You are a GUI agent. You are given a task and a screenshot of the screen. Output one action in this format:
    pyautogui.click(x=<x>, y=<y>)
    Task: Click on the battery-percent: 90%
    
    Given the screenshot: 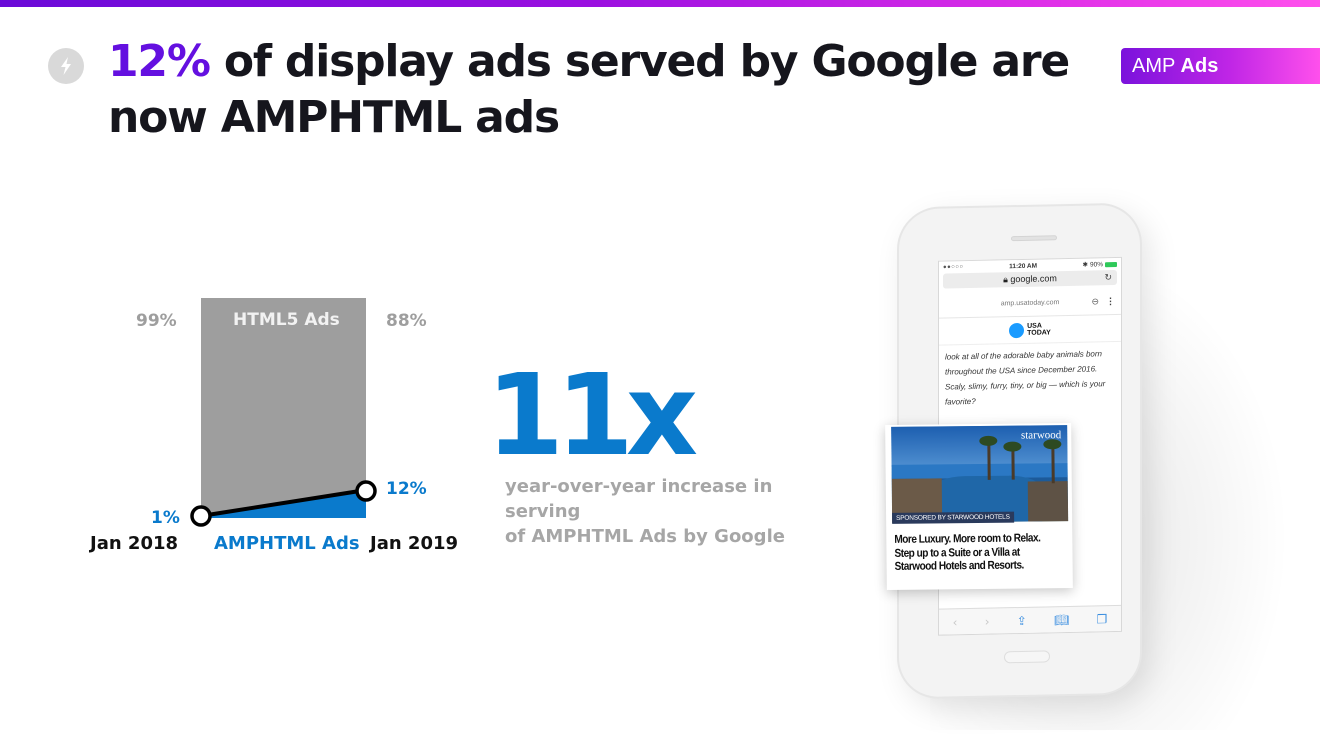 What is the action you would take?
    pyautogui.click(x=1096, y=264)
    